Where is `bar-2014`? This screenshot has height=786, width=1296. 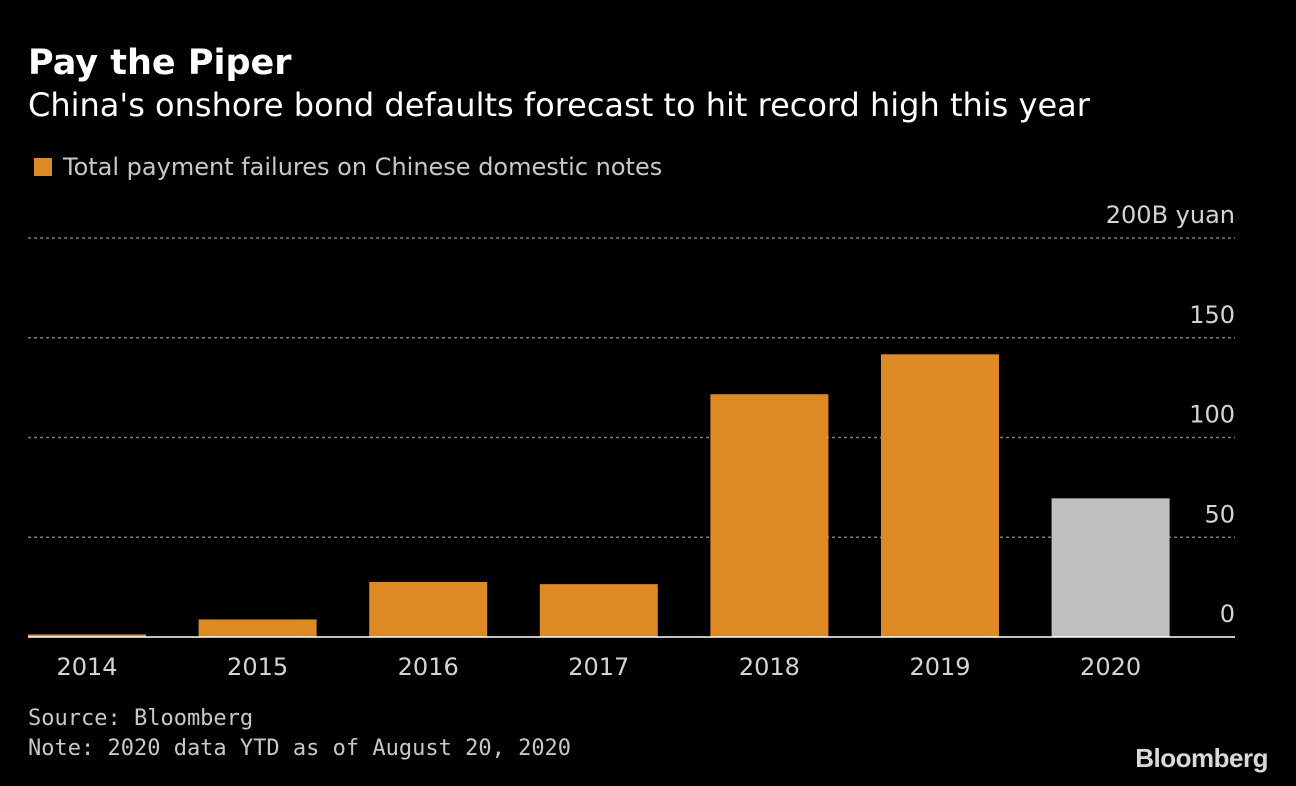
bar-2014 is located at coordinates (87, 635).